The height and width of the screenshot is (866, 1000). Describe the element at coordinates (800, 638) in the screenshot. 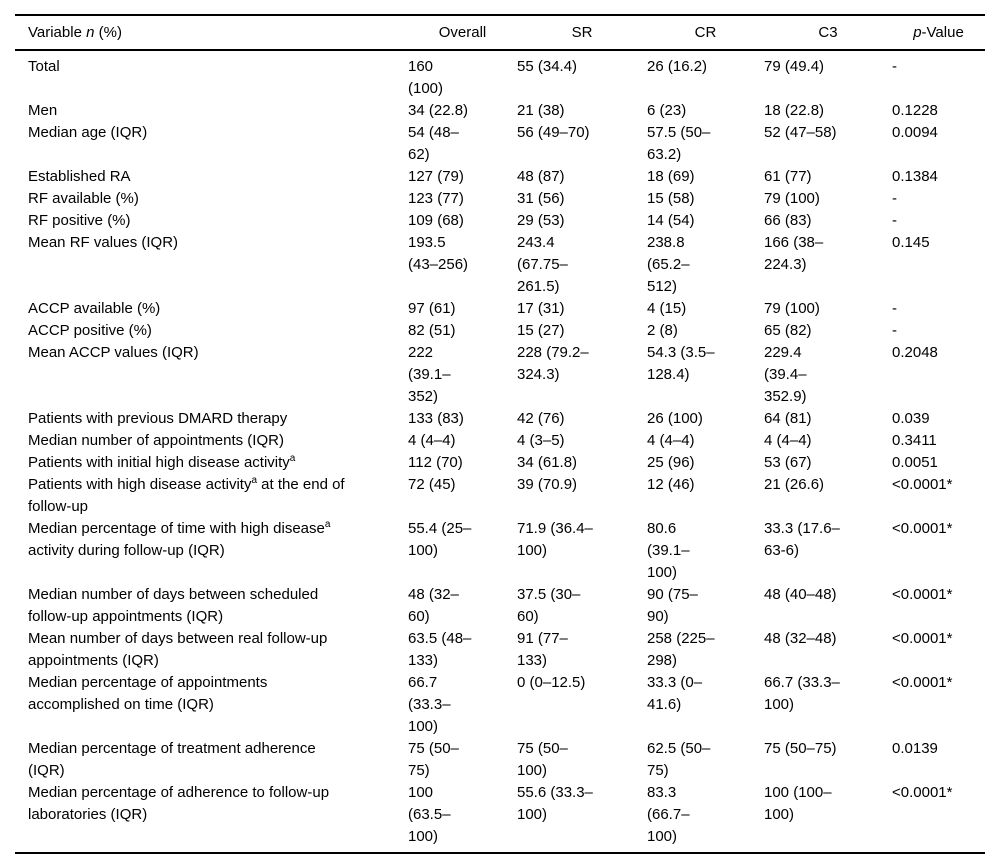

I see `cell-c3: 48 (32–48)` at that location.